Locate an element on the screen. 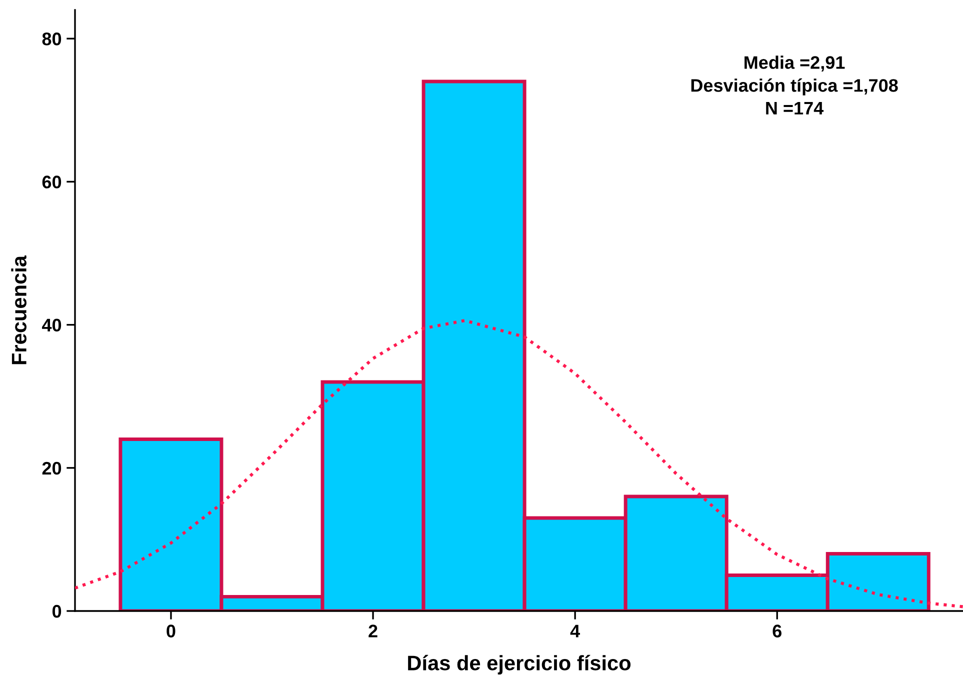  x-tick-label: 6 is located at coordinates (777, 631).